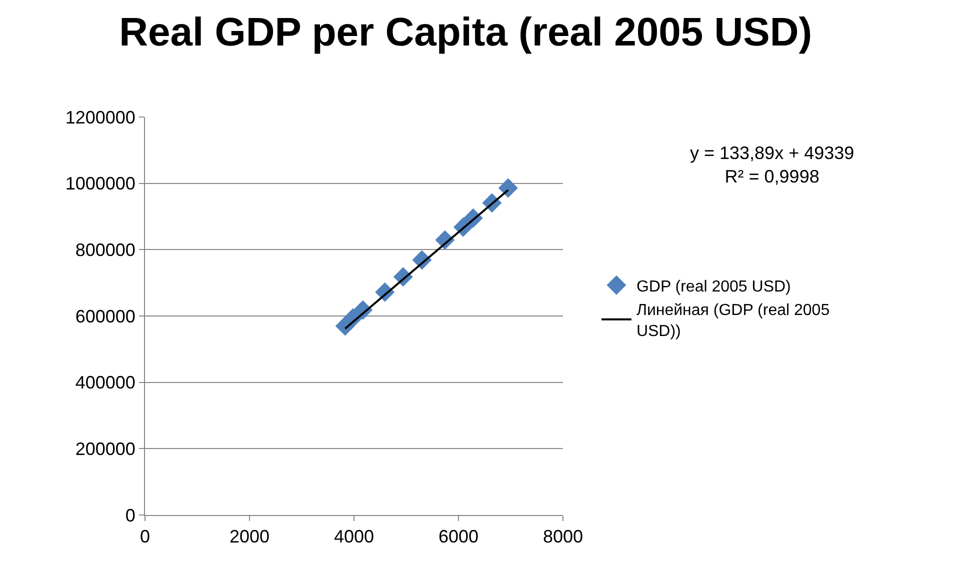 Image resolution: width=960 pixels, height=579 pixels. I want to click on text: y = 133,89x + 49339 R² = 0,9998, so click(772, 164).